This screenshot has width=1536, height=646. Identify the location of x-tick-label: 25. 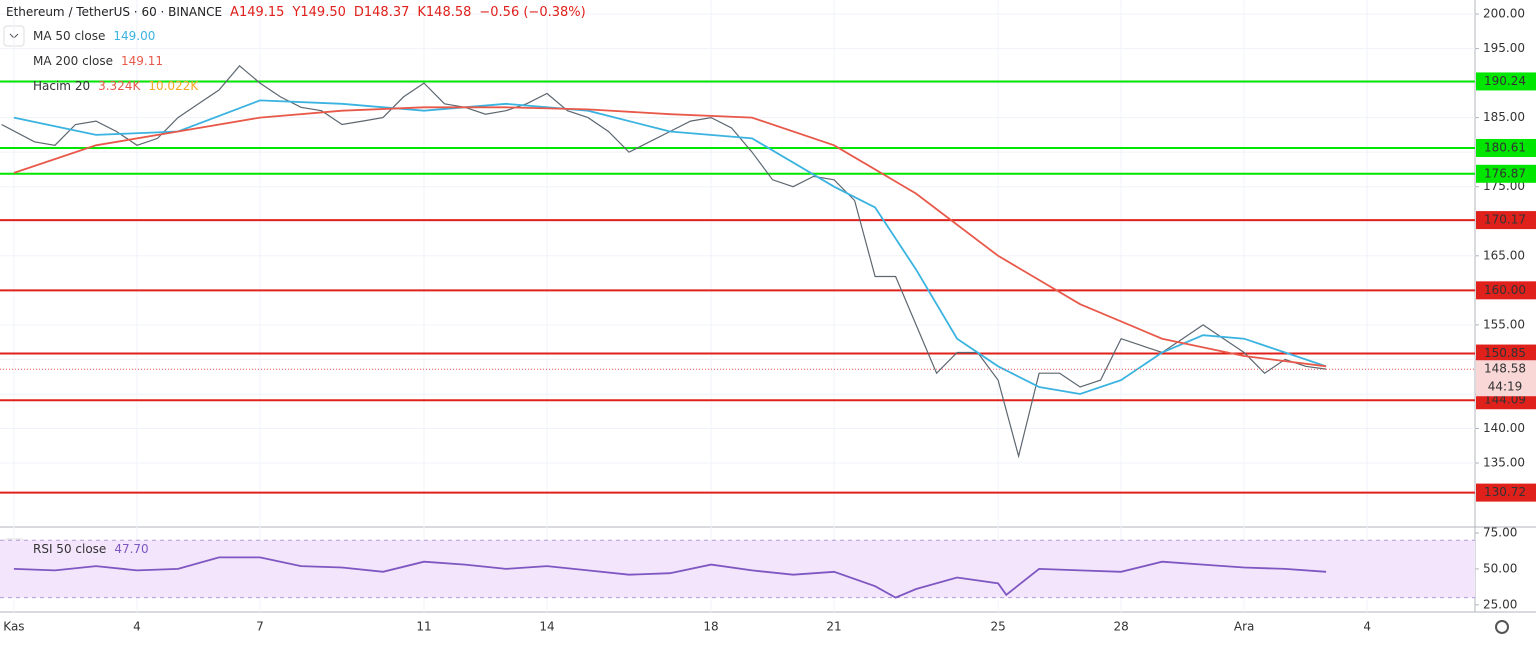
(997, 627).